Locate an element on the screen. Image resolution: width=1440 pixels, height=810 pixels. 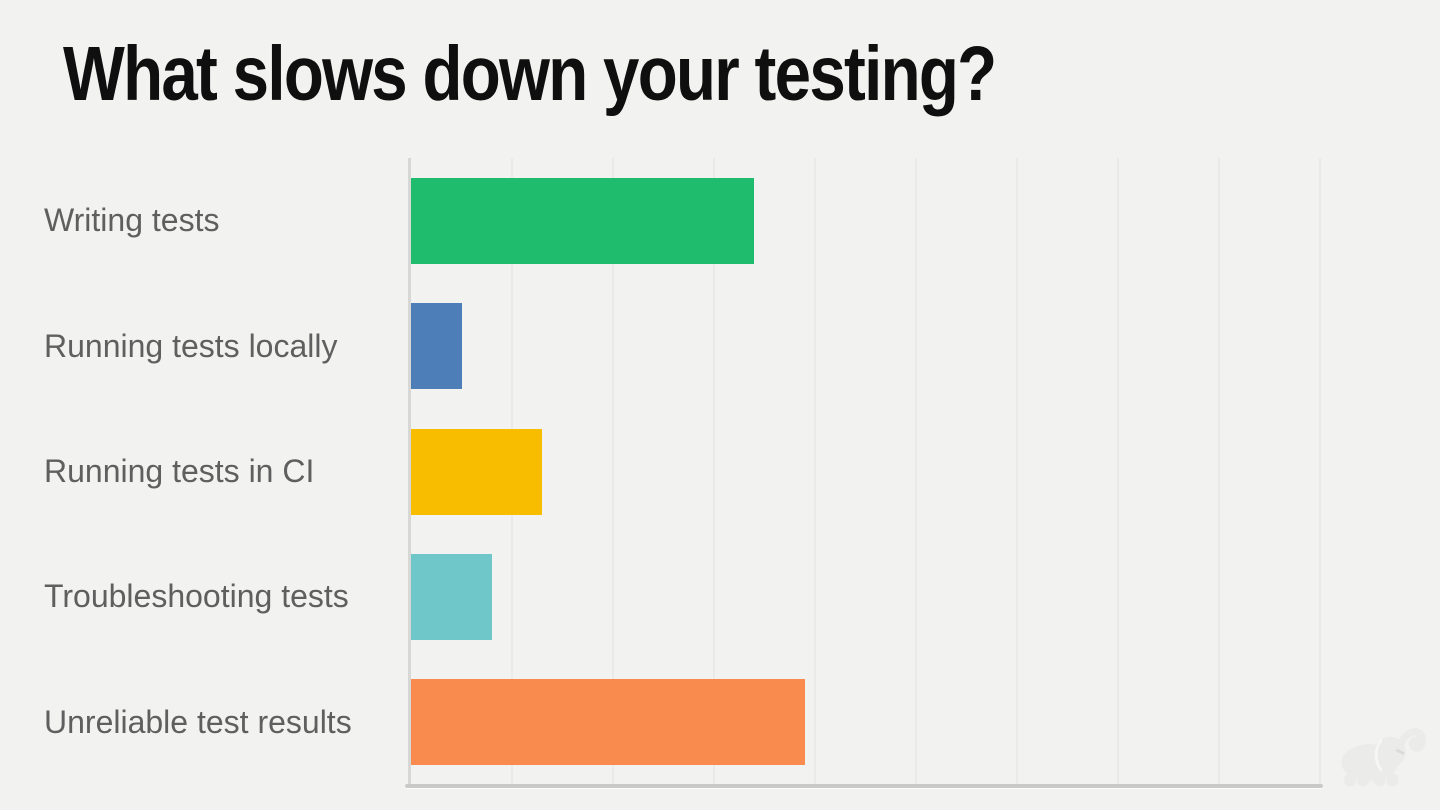
x-axis-line is located at coordinates (864, 786).